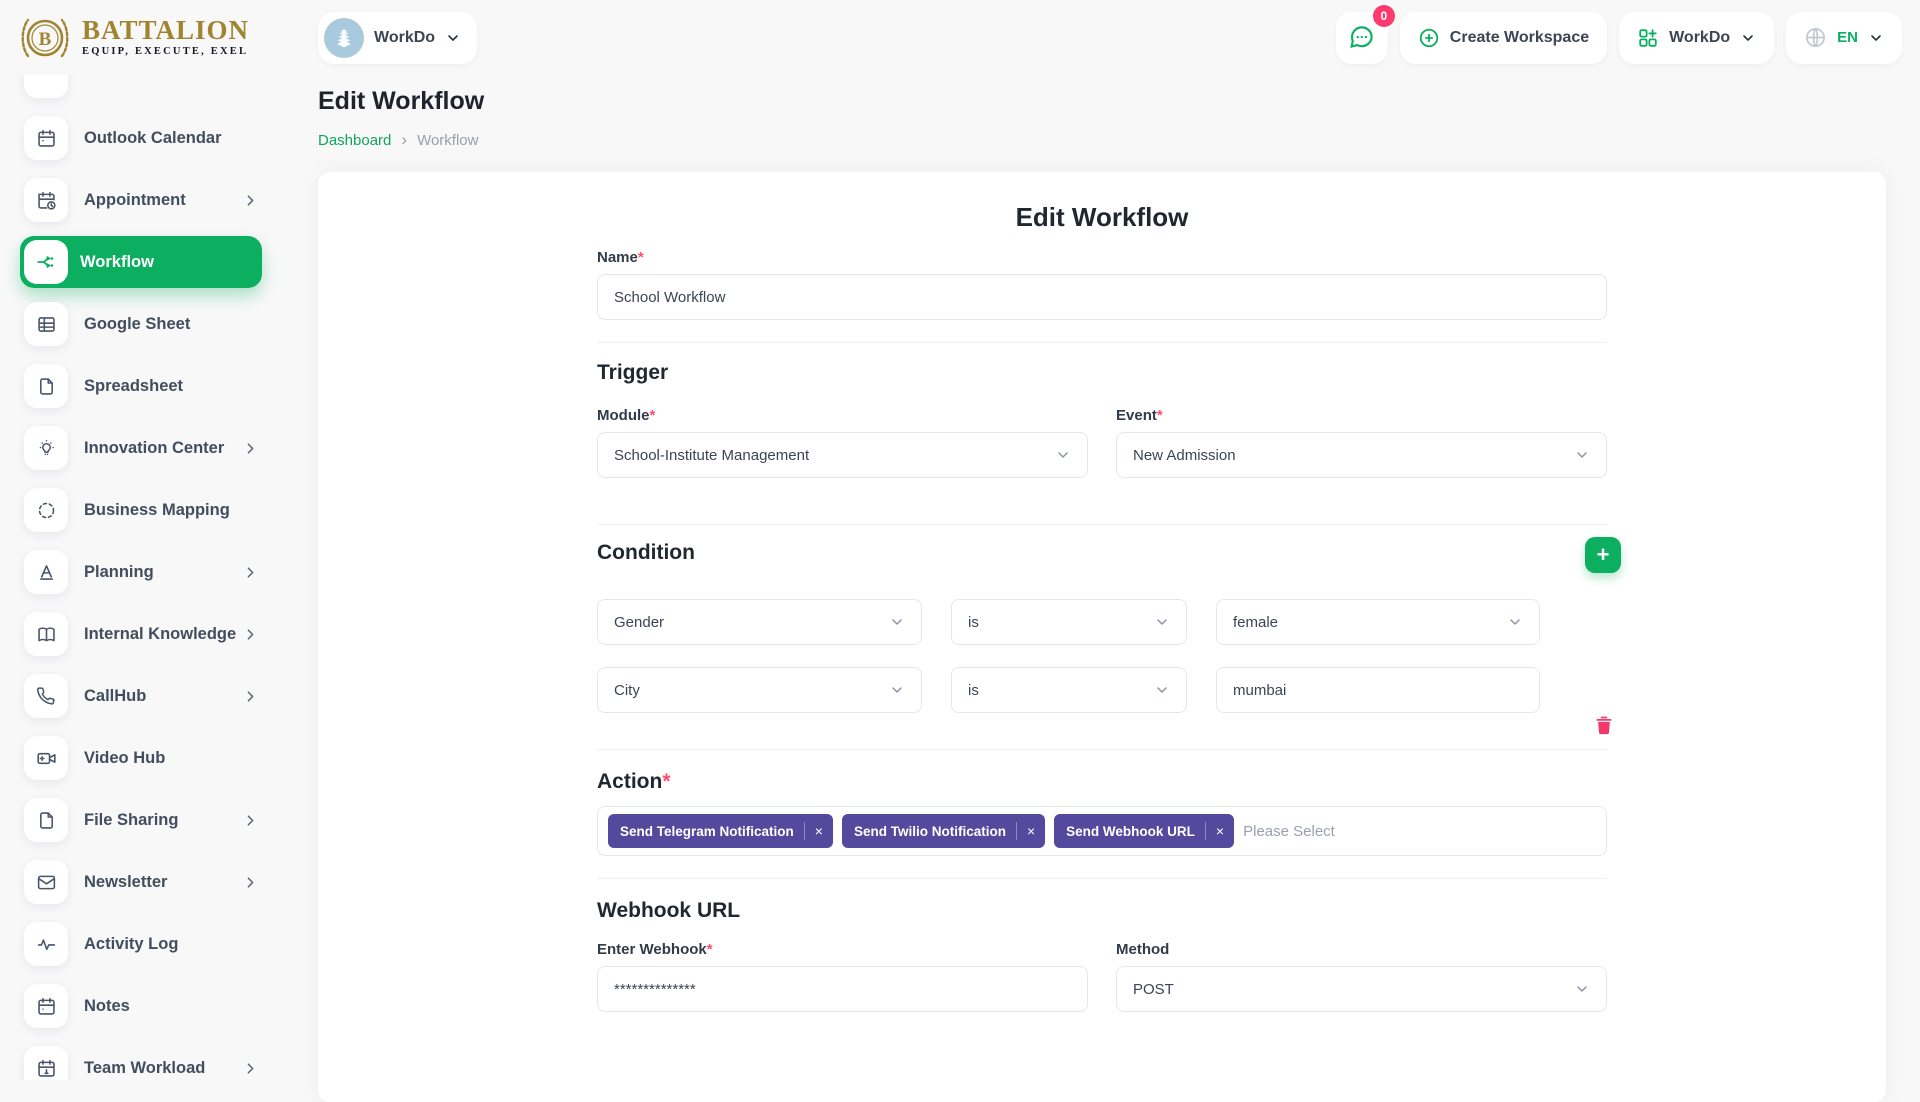  I want to click on sidebar-item-planning: Planning, so click(165, 572).